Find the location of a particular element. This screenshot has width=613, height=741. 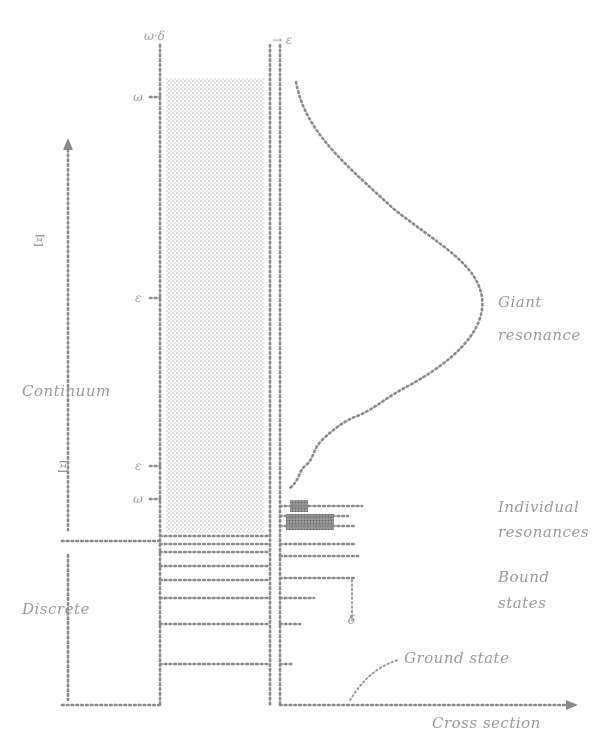

label-resonances: resonances is located at coordinates (543, 532).